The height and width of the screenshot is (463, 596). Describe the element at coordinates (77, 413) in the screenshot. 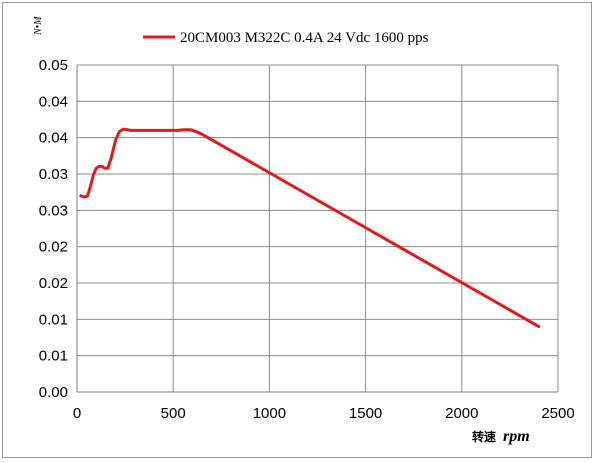

I see `x-tick-label: 0` at that location.